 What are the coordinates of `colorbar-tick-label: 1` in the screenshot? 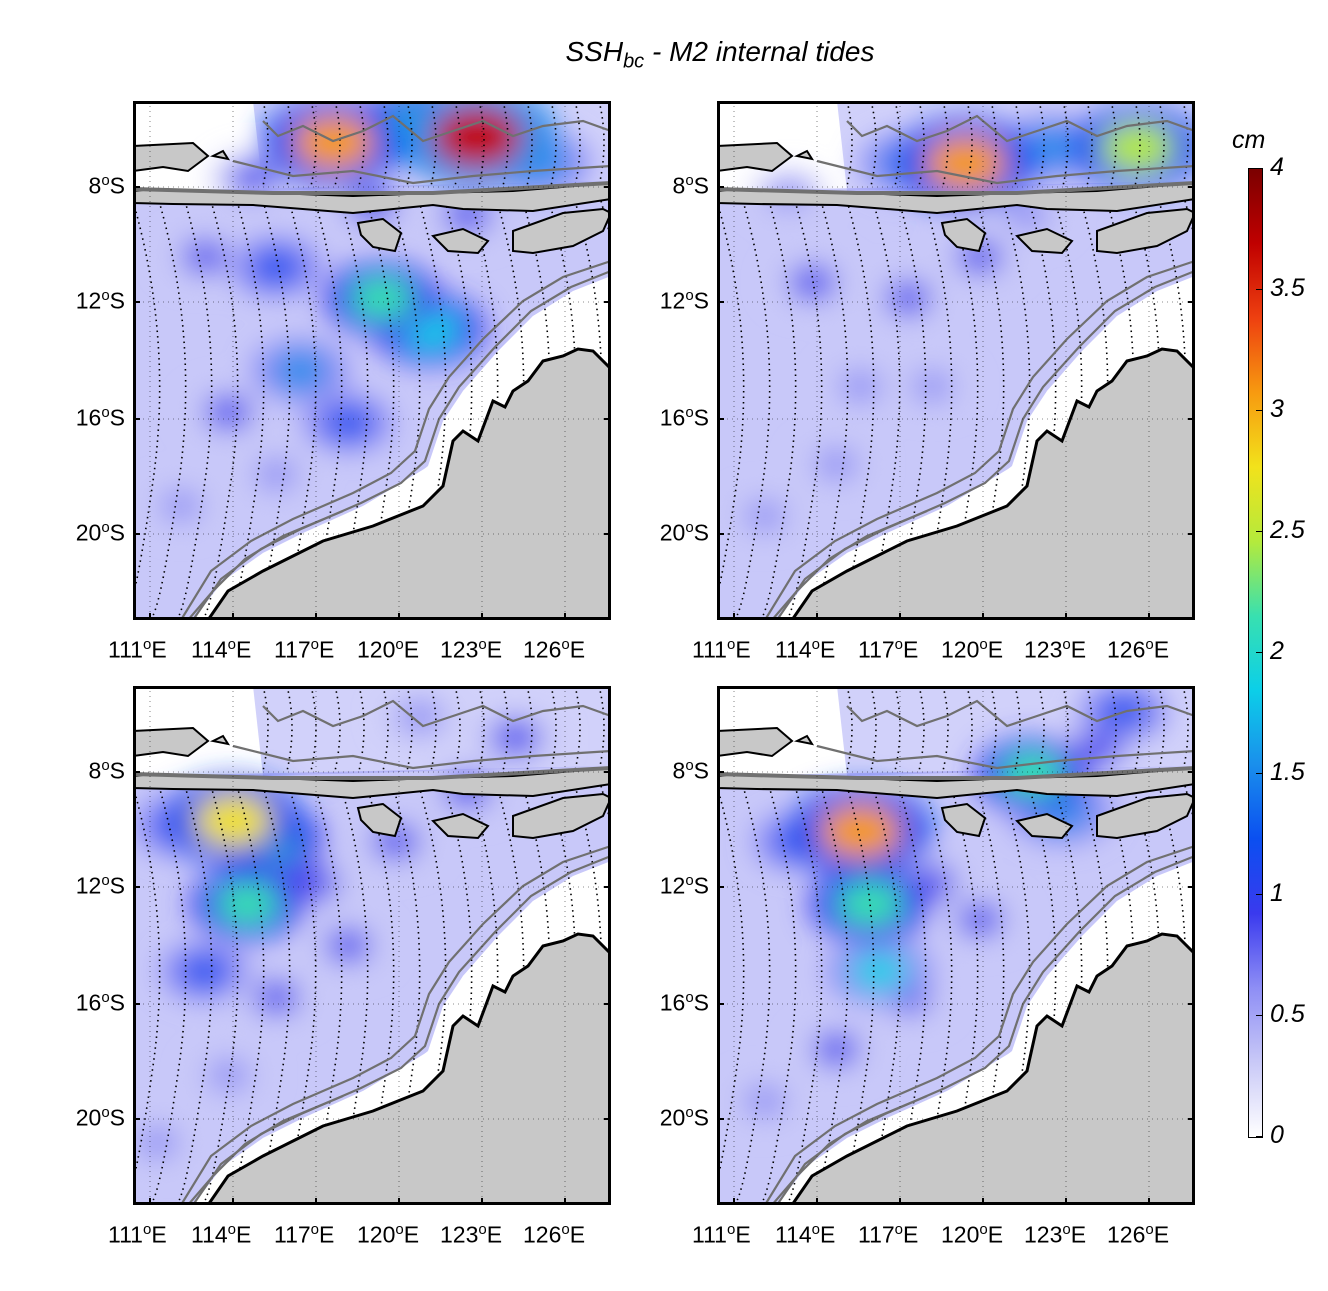 It's located at (1277, 893).